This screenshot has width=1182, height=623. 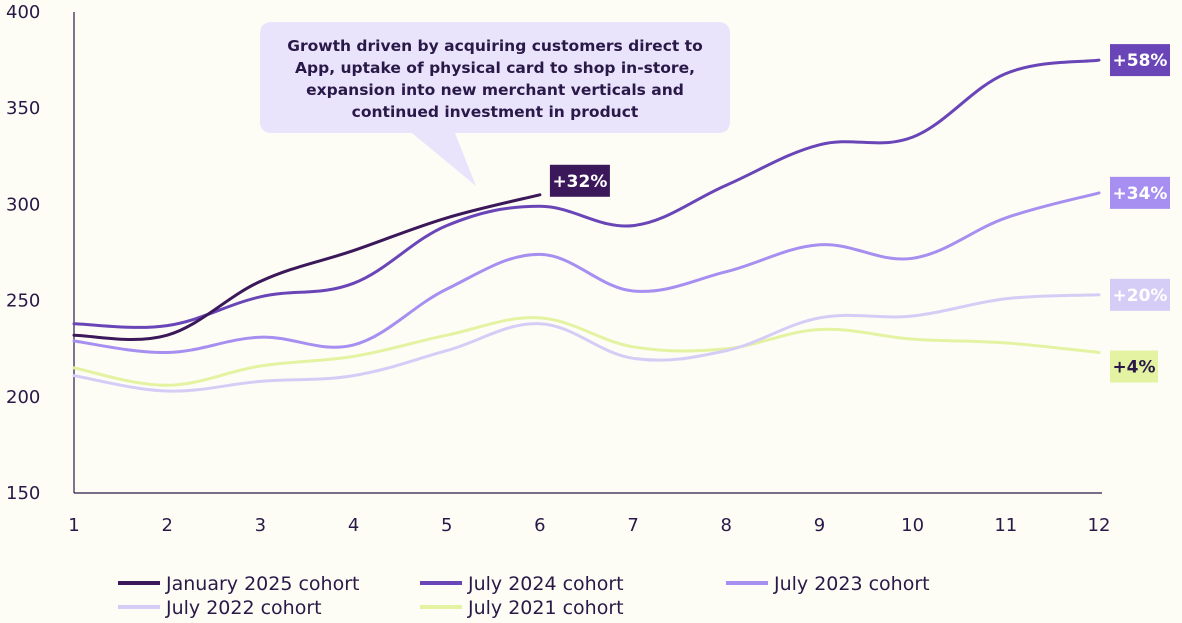 What do you see at coordinates (23, 493) in the screenshot?
I see `y-tick-label: 150` at bounding box center [23, 493].